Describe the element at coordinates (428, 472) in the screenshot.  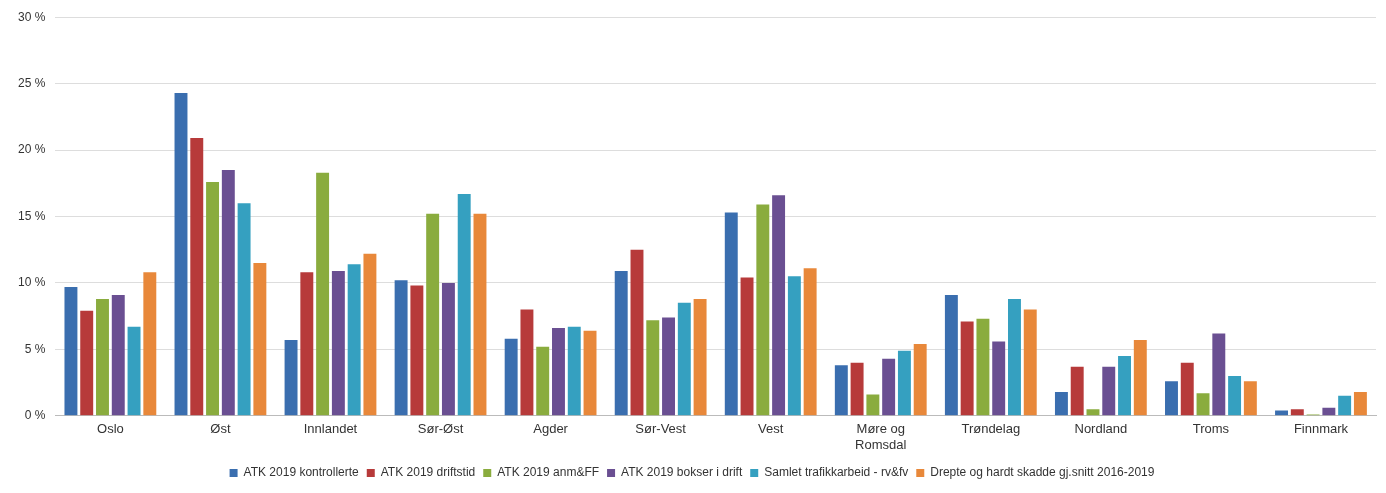
I see `legend-label: ATK 2019 driftstid` at that location.